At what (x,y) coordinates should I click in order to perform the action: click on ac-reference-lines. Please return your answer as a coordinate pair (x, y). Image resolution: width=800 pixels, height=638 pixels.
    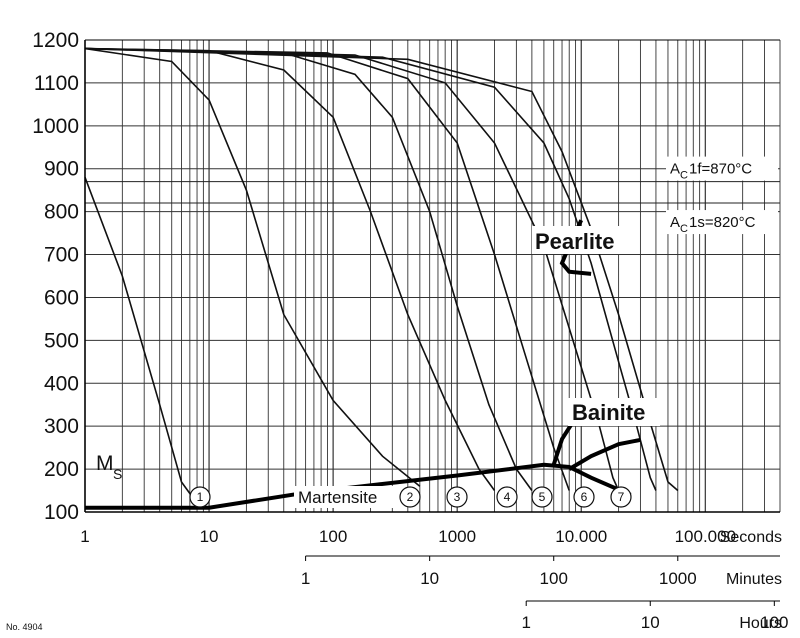
    Looking at the image, I should click on (432, 192).